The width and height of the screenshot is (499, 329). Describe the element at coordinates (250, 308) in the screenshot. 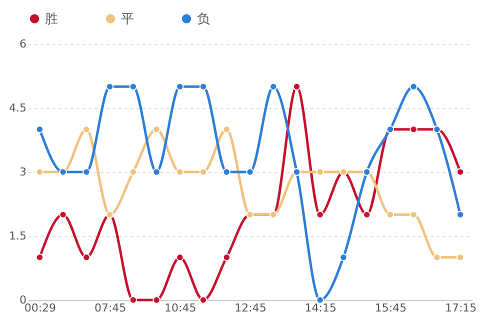

I see `x-tick-label: 12:45` at that location.